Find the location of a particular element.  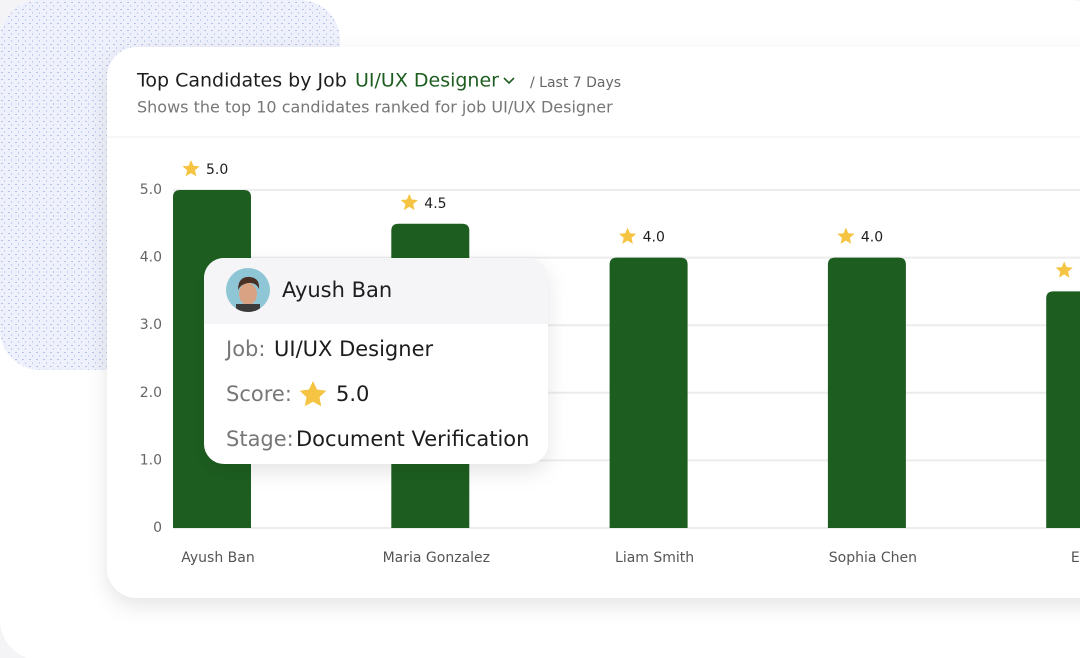

avatar-face is located at coordinates (248, 294).